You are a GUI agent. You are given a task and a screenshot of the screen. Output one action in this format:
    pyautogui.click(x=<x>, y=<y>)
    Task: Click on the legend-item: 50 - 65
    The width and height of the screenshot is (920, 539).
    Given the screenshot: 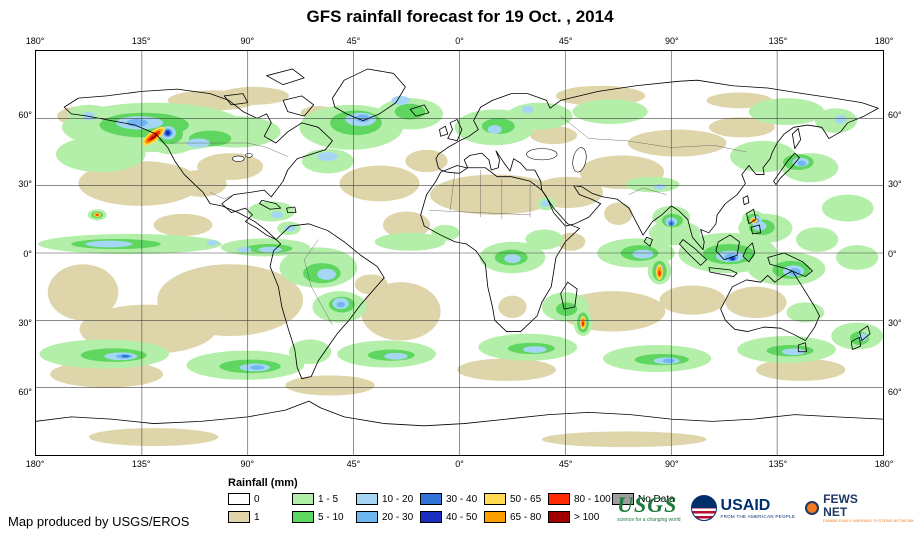 What is the action you would take?
    pyautogui.click(x=516, y=499)
    